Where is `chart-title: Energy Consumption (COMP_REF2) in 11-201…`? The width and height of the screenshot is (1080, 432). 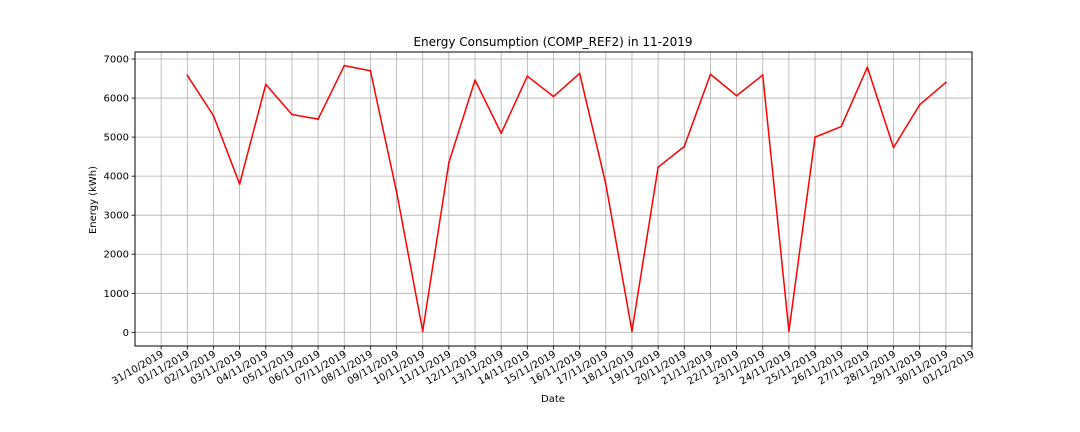
chart-title: Energy Consumption (COMP_REF2) in 11-201… is located at coordinates (552, 42).